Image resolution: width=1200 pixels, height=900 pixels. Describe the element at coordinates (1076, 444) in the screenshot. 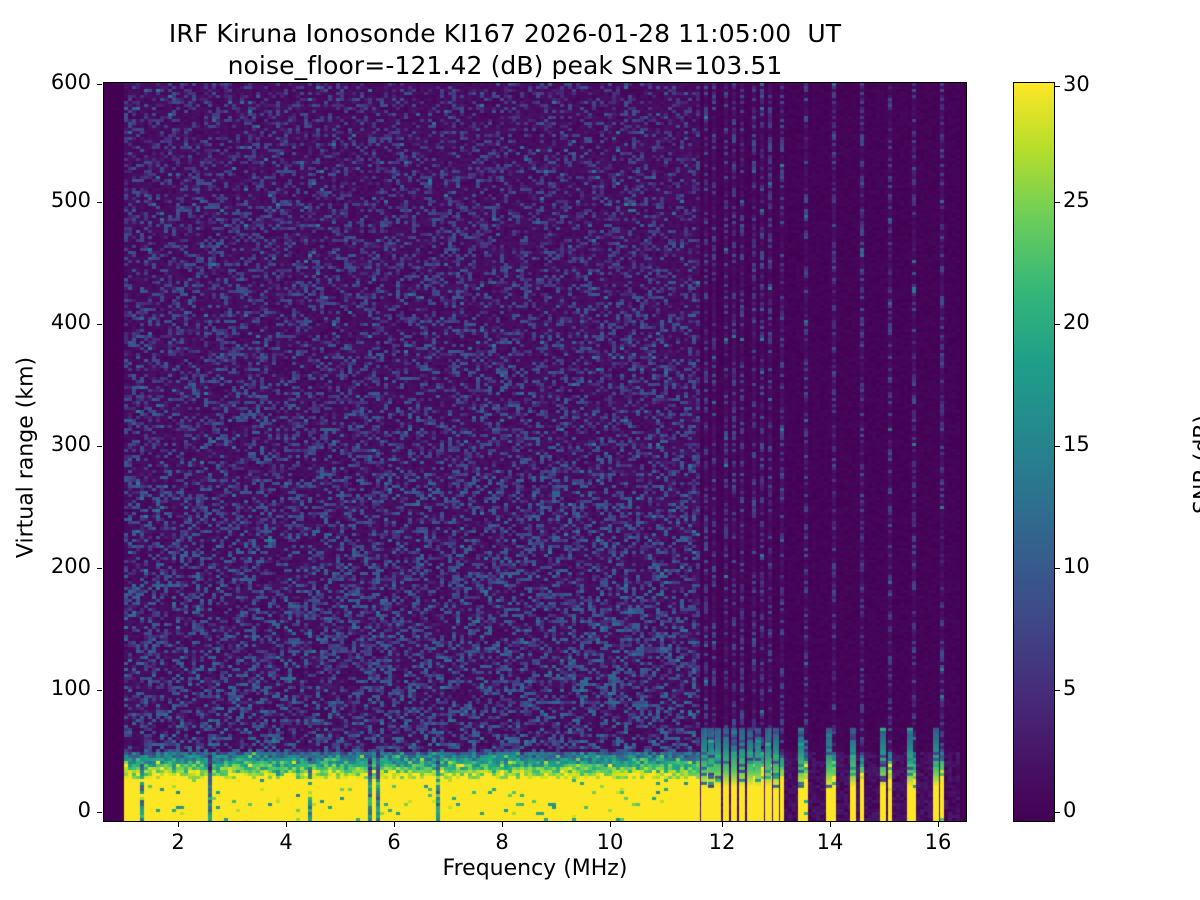

I see `colorbar-tick-label: 15` at that location.